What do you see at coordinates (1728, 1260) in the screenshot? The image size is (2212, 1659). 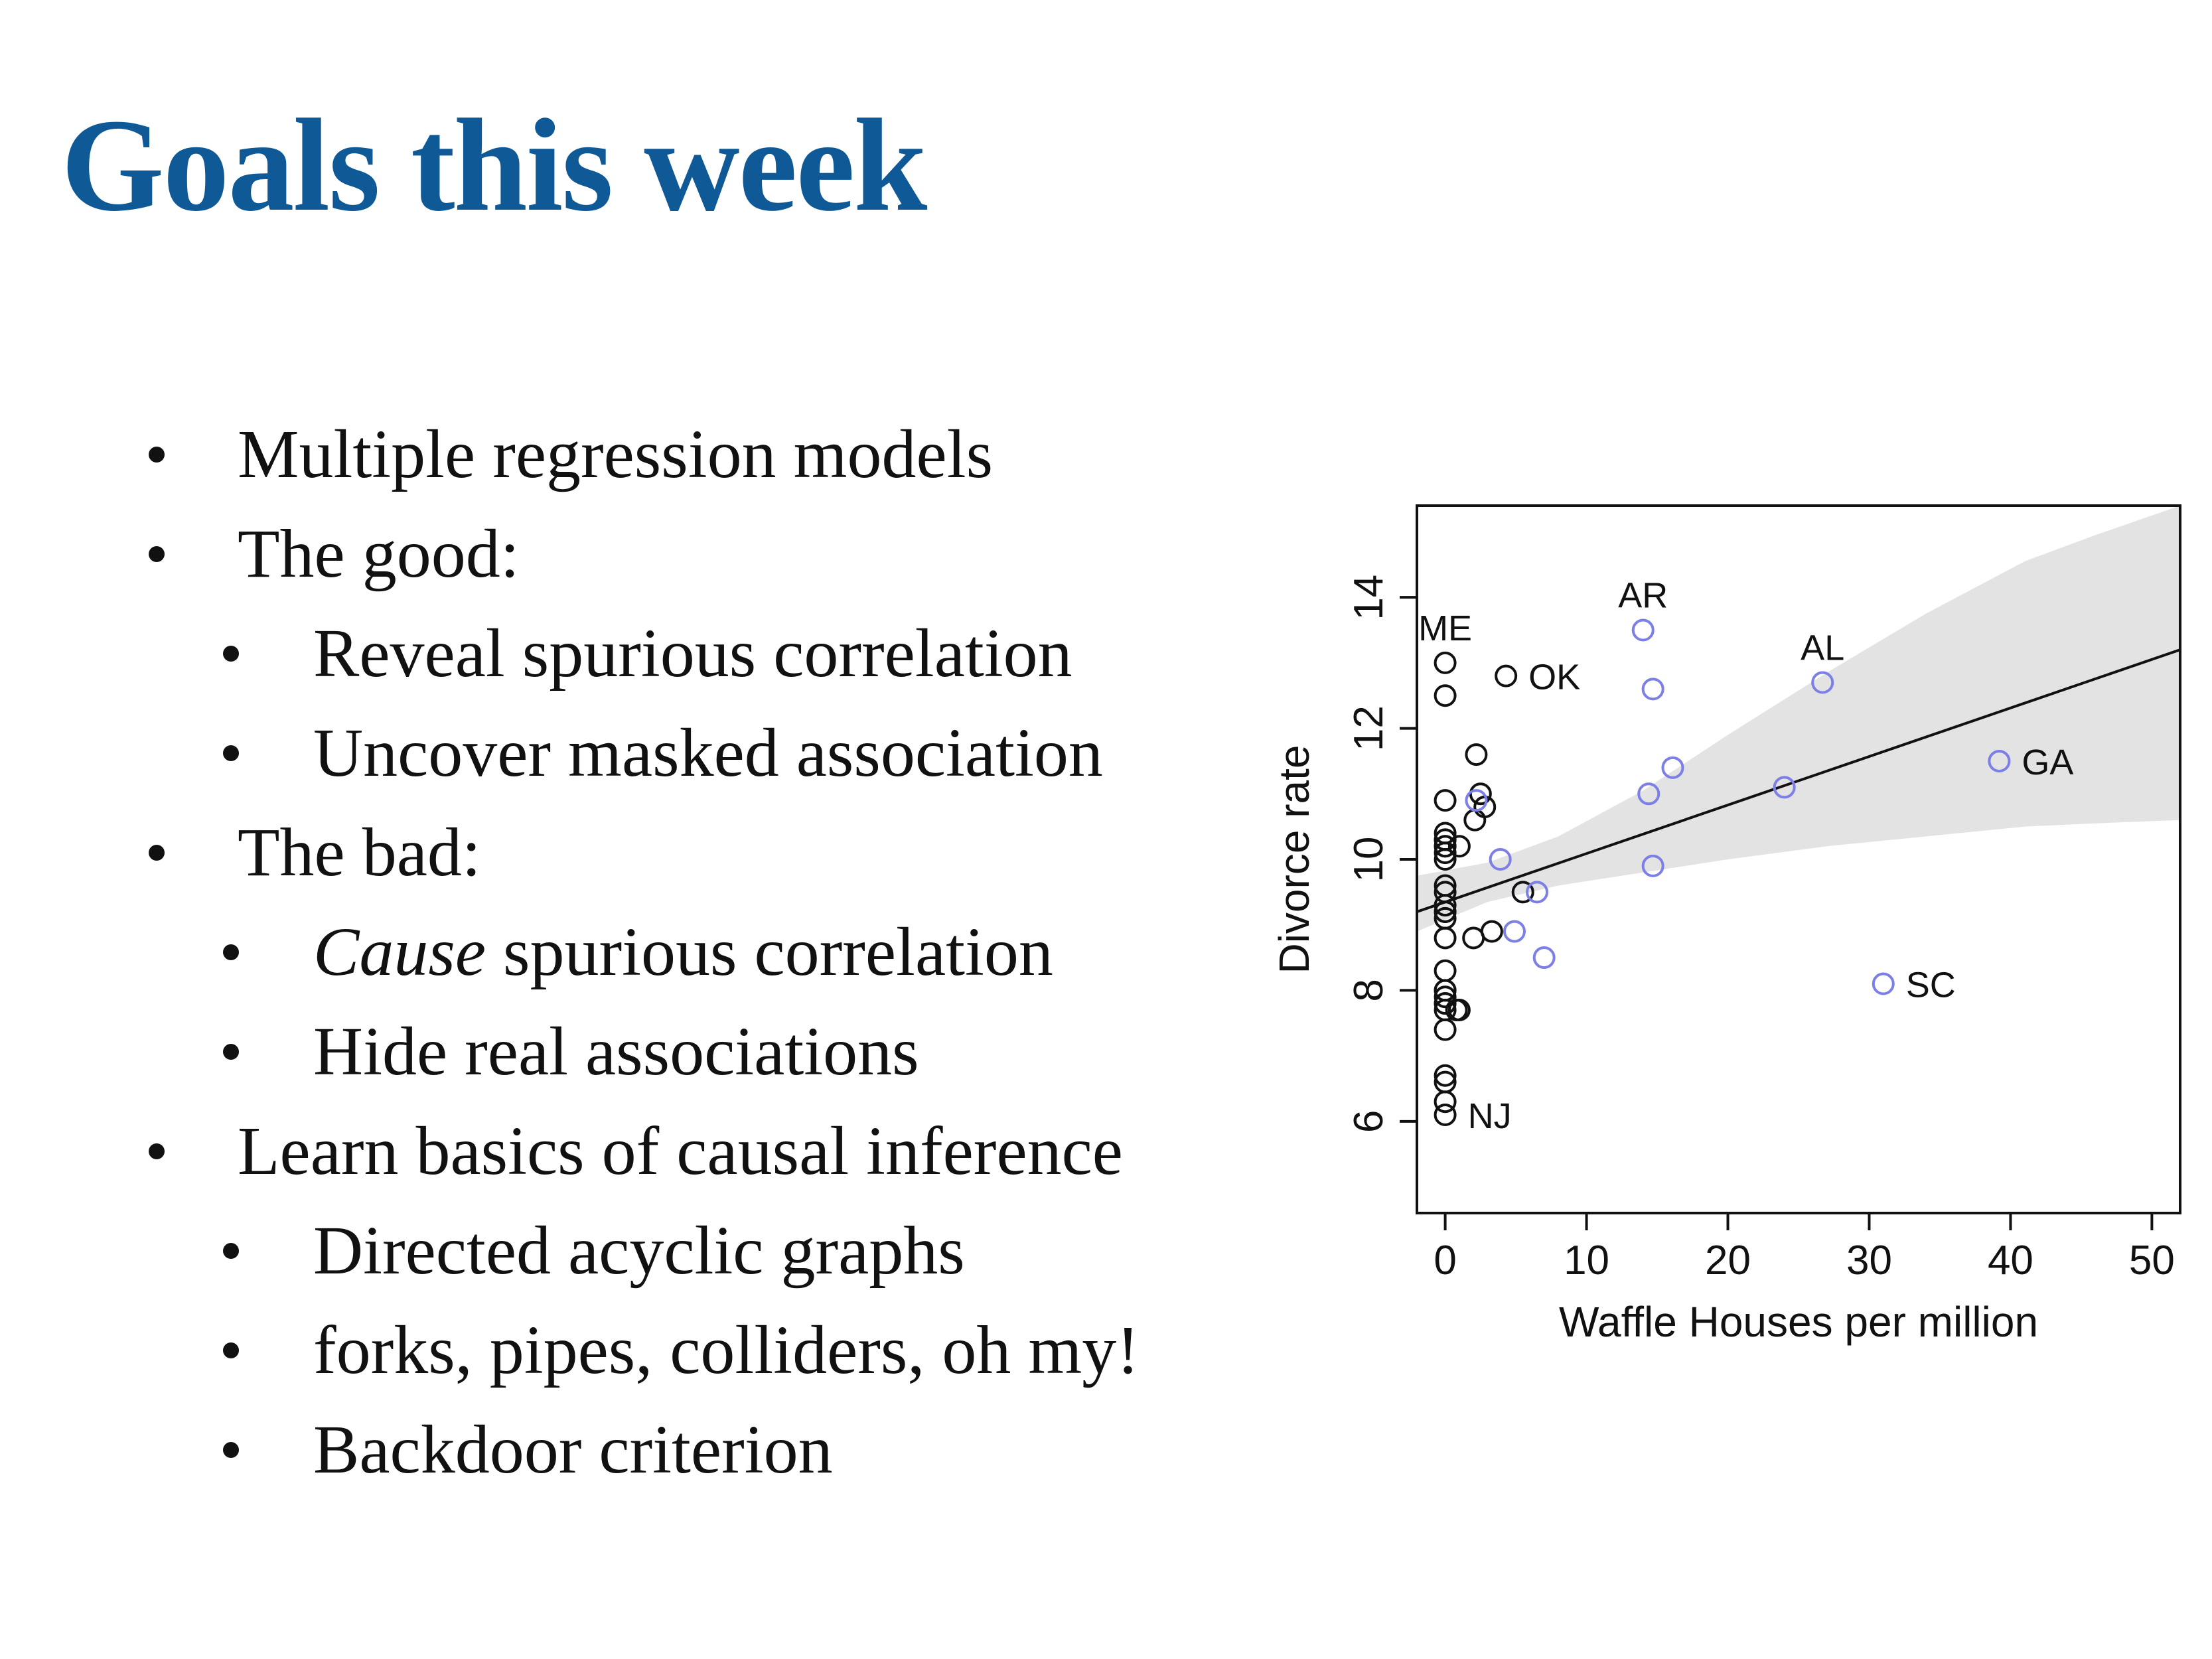 I see `x-tick-label: 20` at bounding box center [1728, 1260].